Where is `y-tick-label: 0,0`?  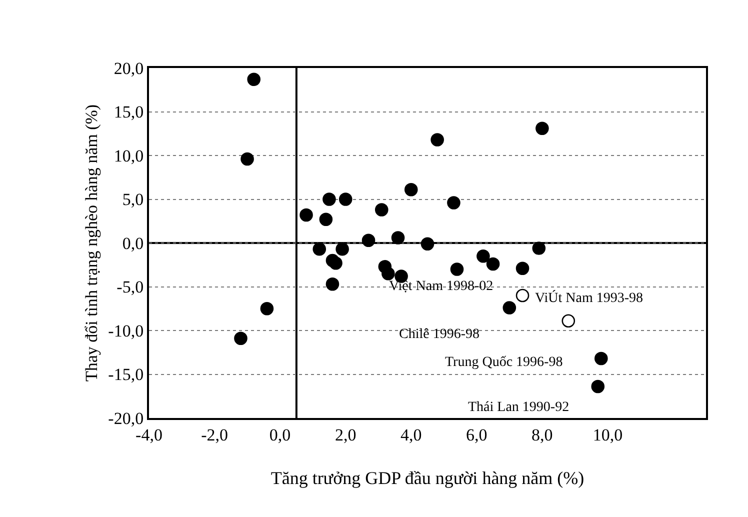 y-tick-label: 0,0 is located at coordinates (133, 243).